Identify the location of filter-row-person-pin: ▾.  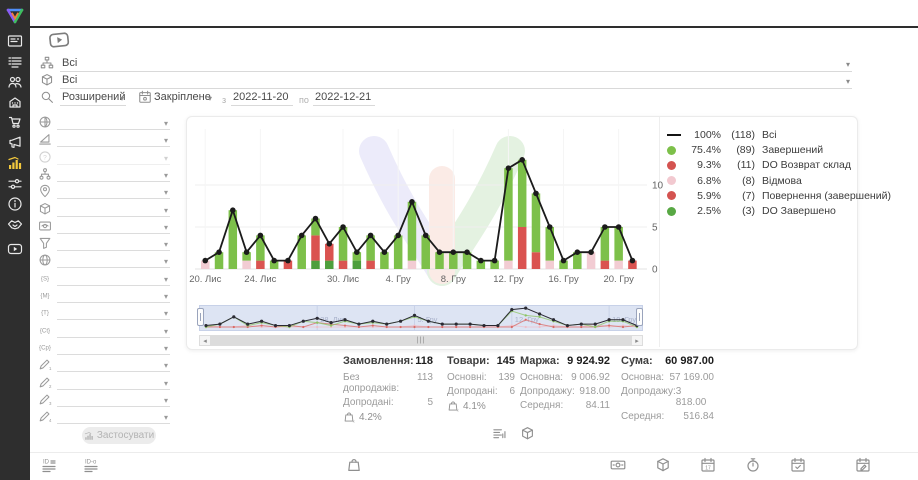
(103, 192).